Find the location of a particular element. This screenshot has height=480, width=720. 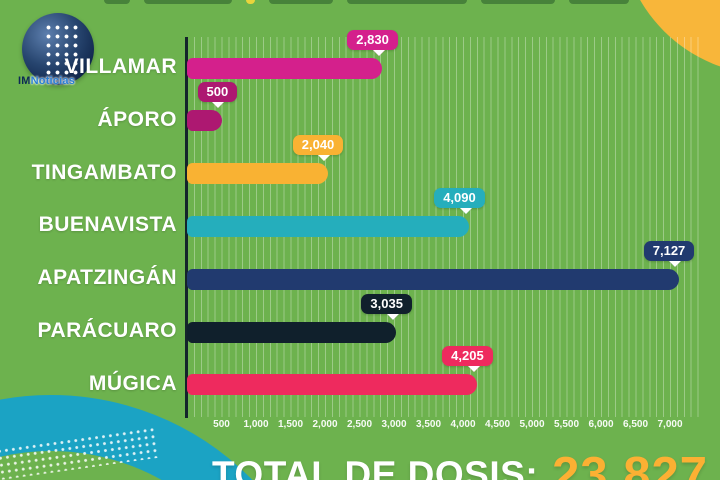

category-label: VILLAMAR is located at coordinates (120, 66).